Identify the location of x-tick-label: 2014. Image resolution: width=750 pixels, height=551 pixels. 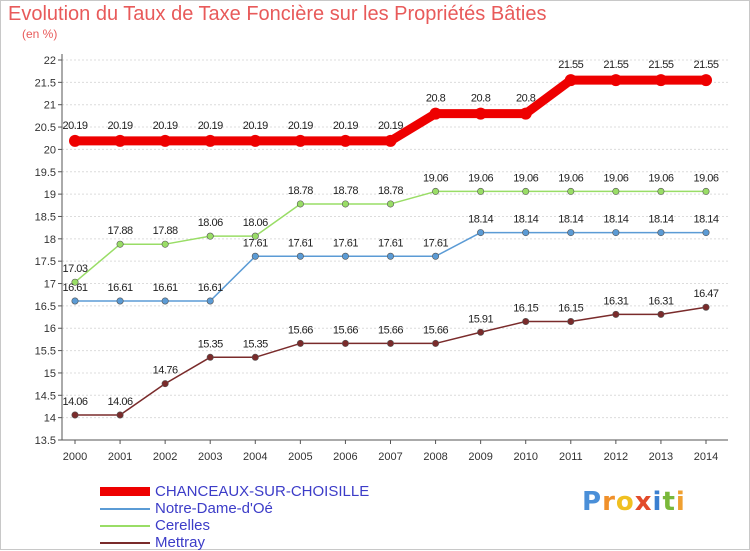
(706, 457).